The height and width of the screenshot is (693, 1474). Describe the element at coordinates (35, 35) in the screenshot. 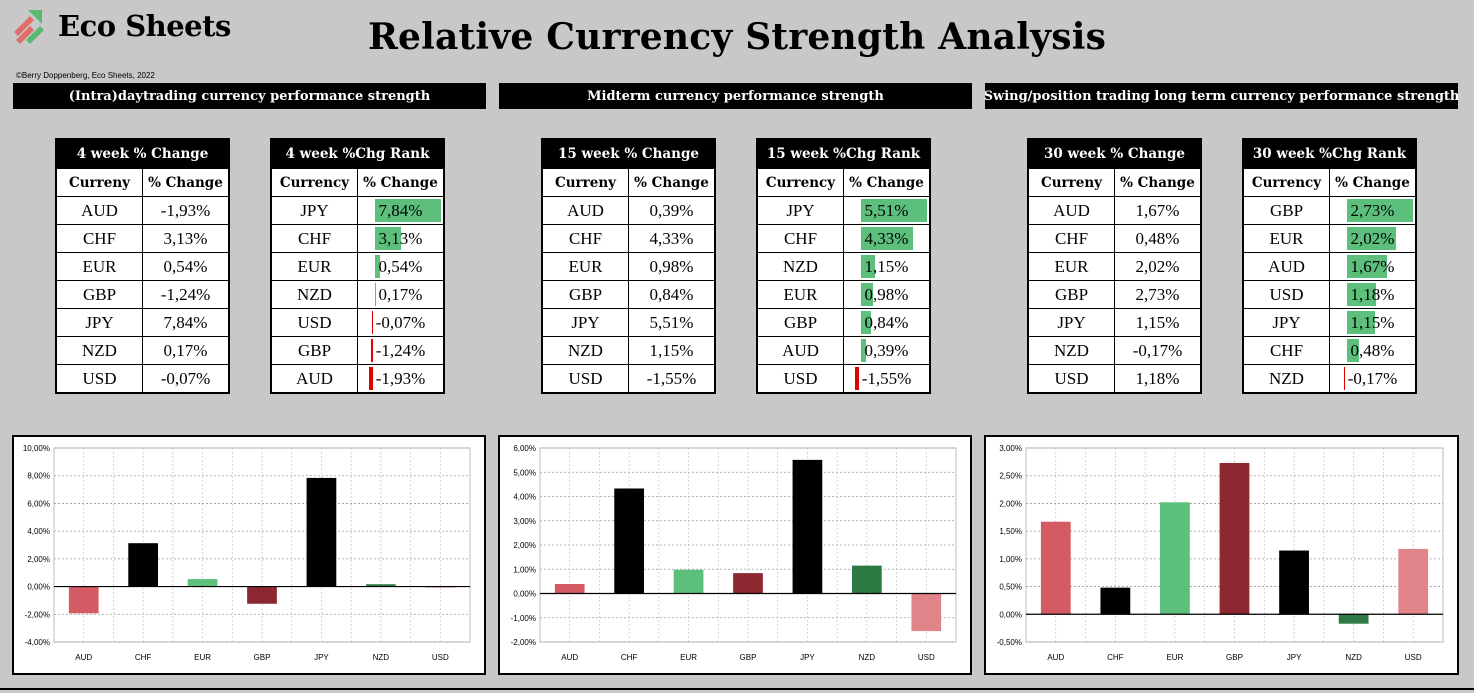

I see `logo-stripe-green` at that location.